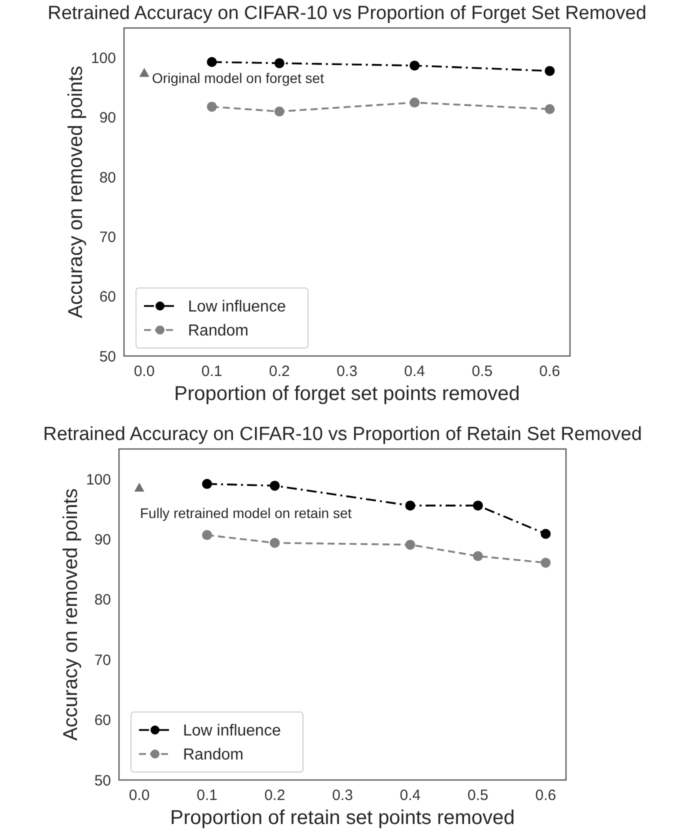 This screenshot has width=680, height=834. Describe the element at coordinates (342, 818) in the screenshot. I see `x-axis-title: Proportion of retain set points removed` at that location.